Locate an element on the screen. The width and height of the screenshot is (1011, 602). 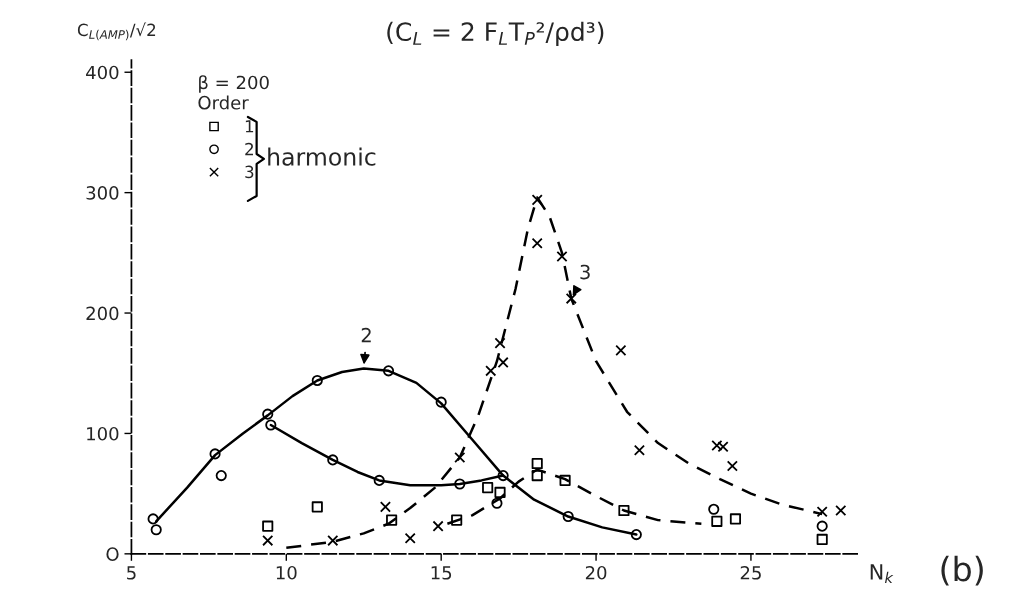
x-tick-label: 5 is located at coordinates (131, 573).